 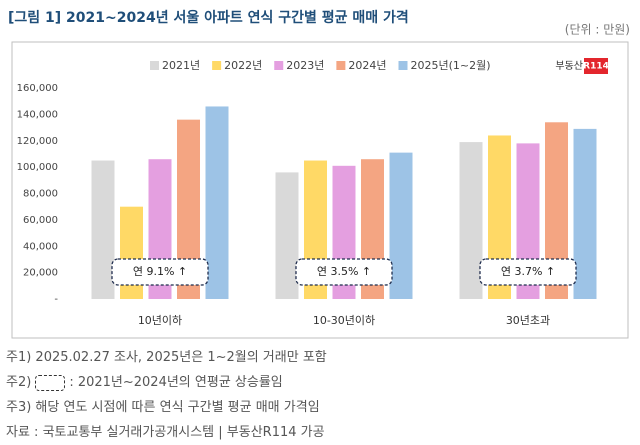 I want to click on legend-label: 2024년, so click(x=367, y=65).